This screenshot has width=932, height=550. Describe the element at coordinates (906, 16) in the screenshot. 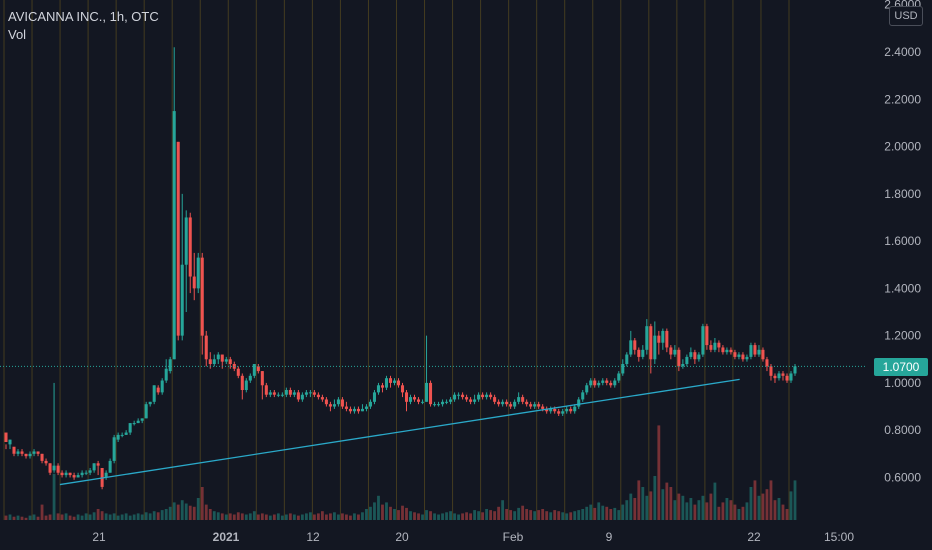

I see `currency-button: USD` at that location.